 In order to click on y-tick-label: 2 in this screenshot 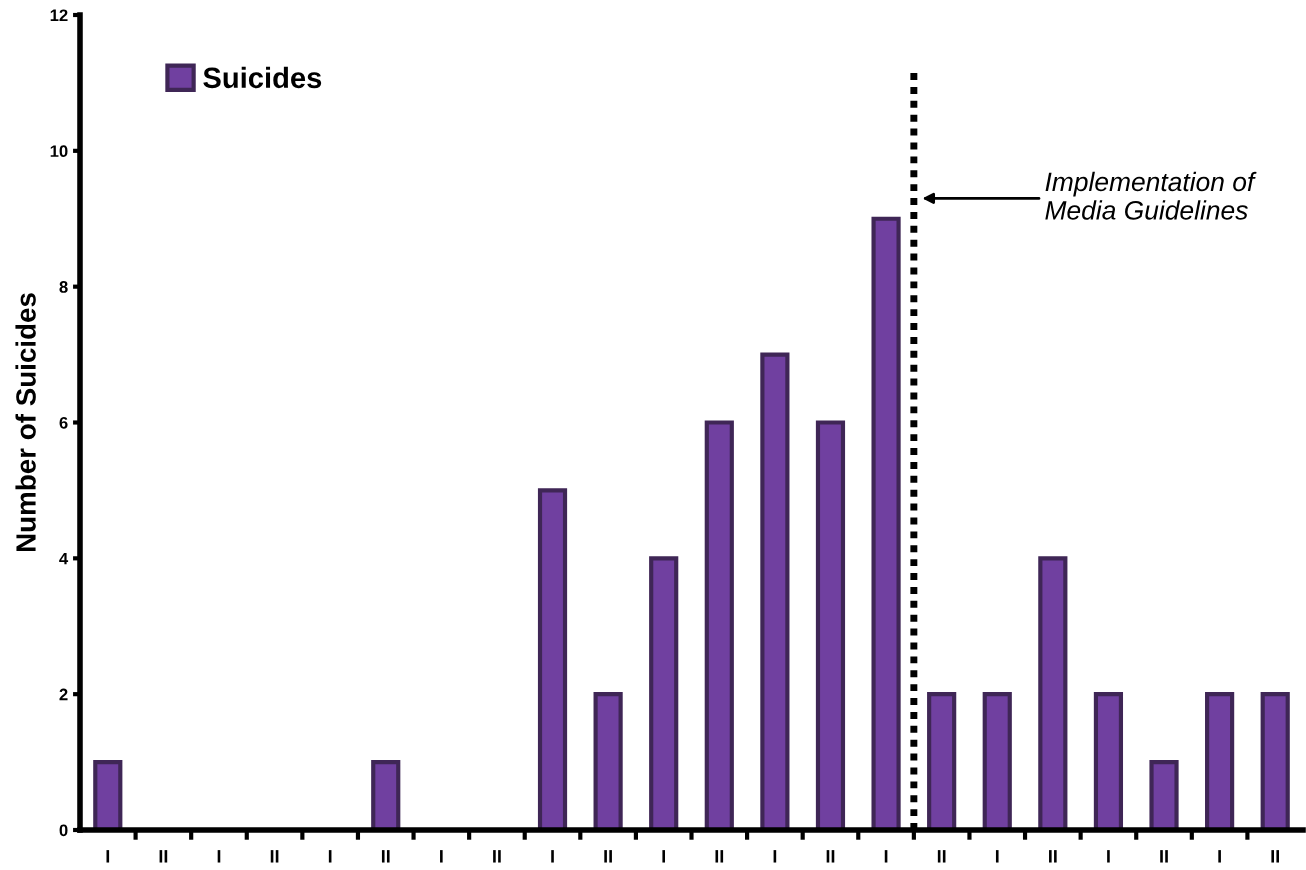, I will do `click(63, 694)`.